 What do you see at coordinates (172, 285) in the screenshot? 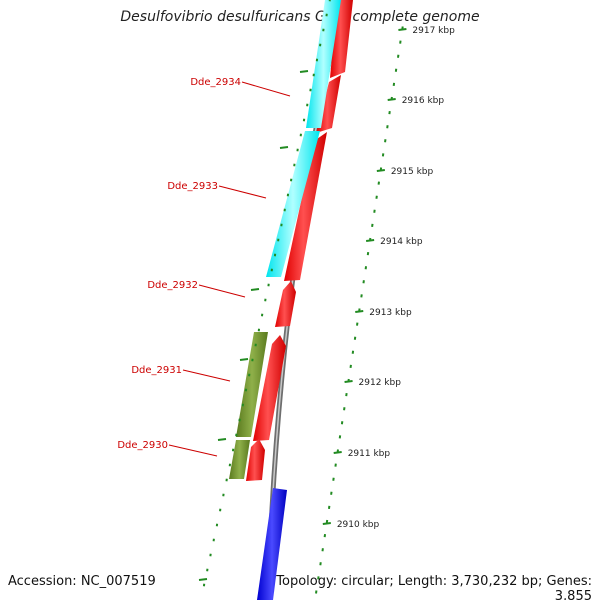
I see `gene-label: Dde_2932` at bounding box center [172, 285].